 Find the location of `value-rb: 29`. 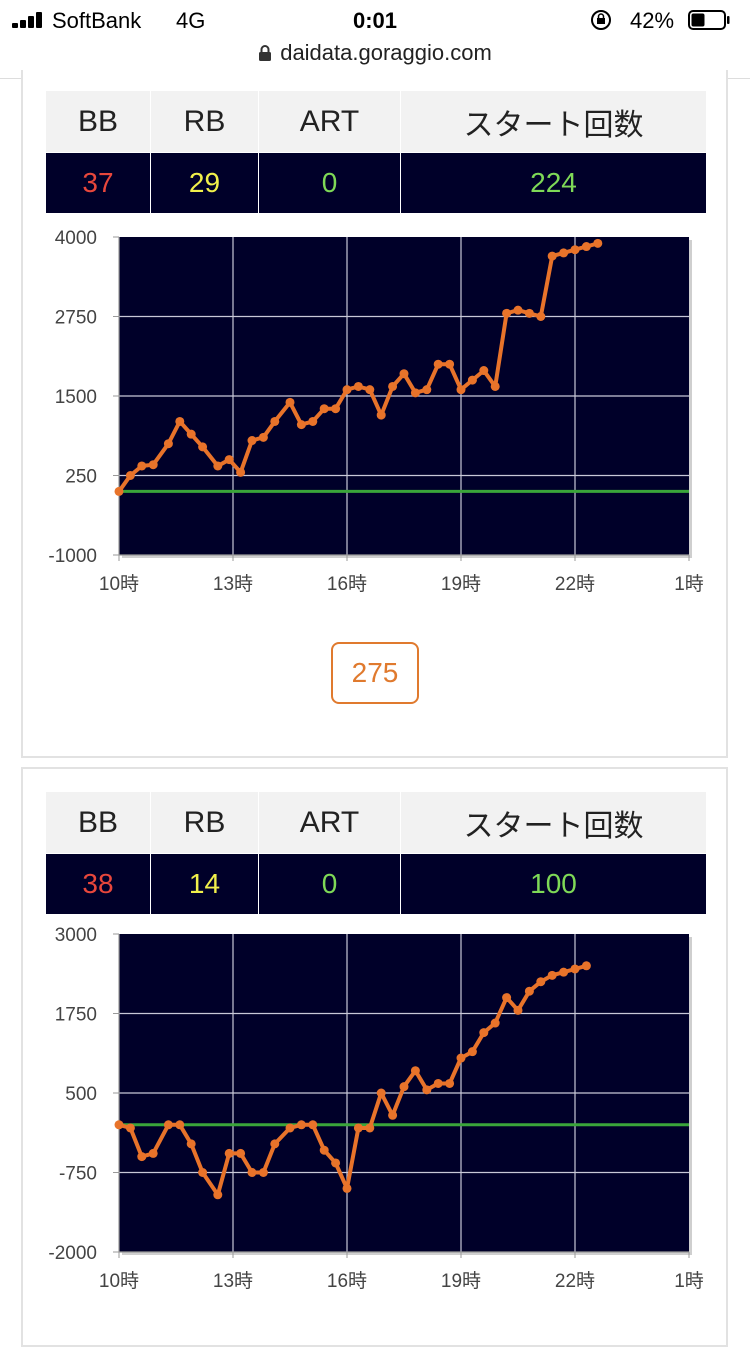

value-rb: 29 is located at coordinates (204, 183).